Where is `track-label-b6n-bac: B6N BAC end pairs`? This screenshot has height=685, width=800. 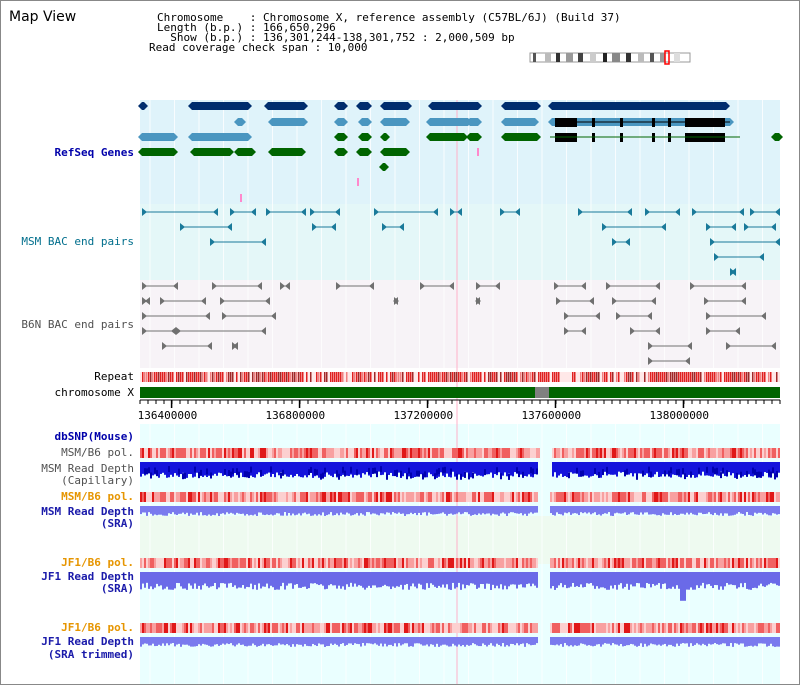
track-label-b6n-bac: B6N BAC end pairs is located at coordinates (77, 324).